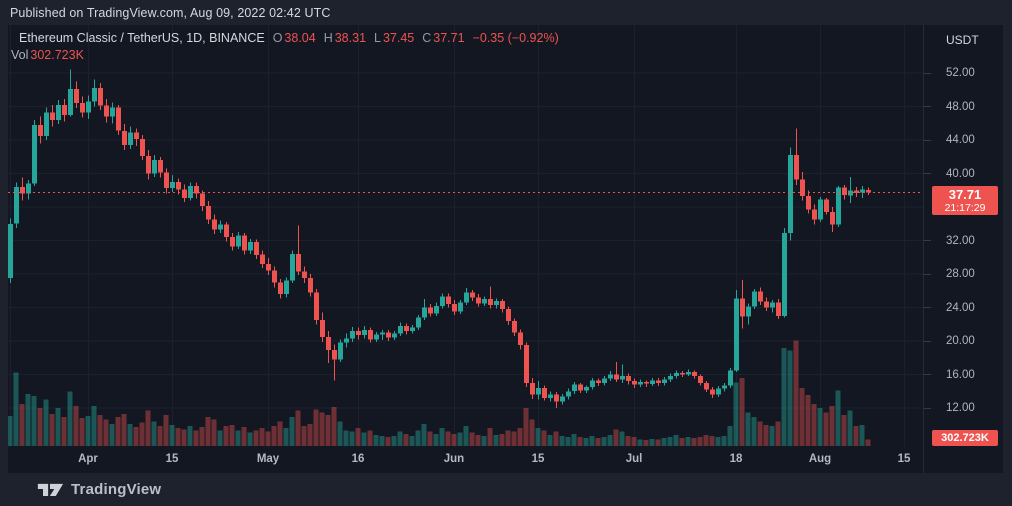  What do you see at coordinates (350, 38) in the screenshot?
I see `ohlc-high-value: 38.31` at bounding box center [350, 38].